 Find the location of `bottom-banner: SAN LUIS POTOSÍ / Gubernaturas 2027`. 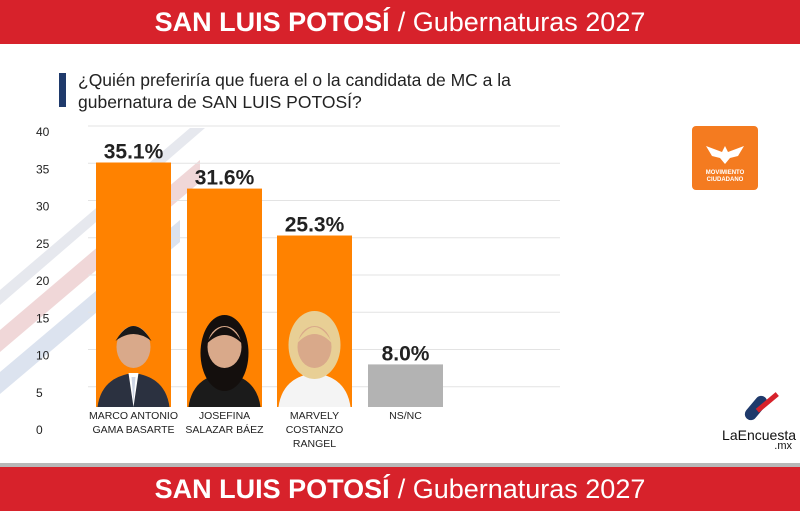

bottom-banner: SAN LUIS POTOSÍ / Gubernaturas 2027 is located at coordinates (400, 489).